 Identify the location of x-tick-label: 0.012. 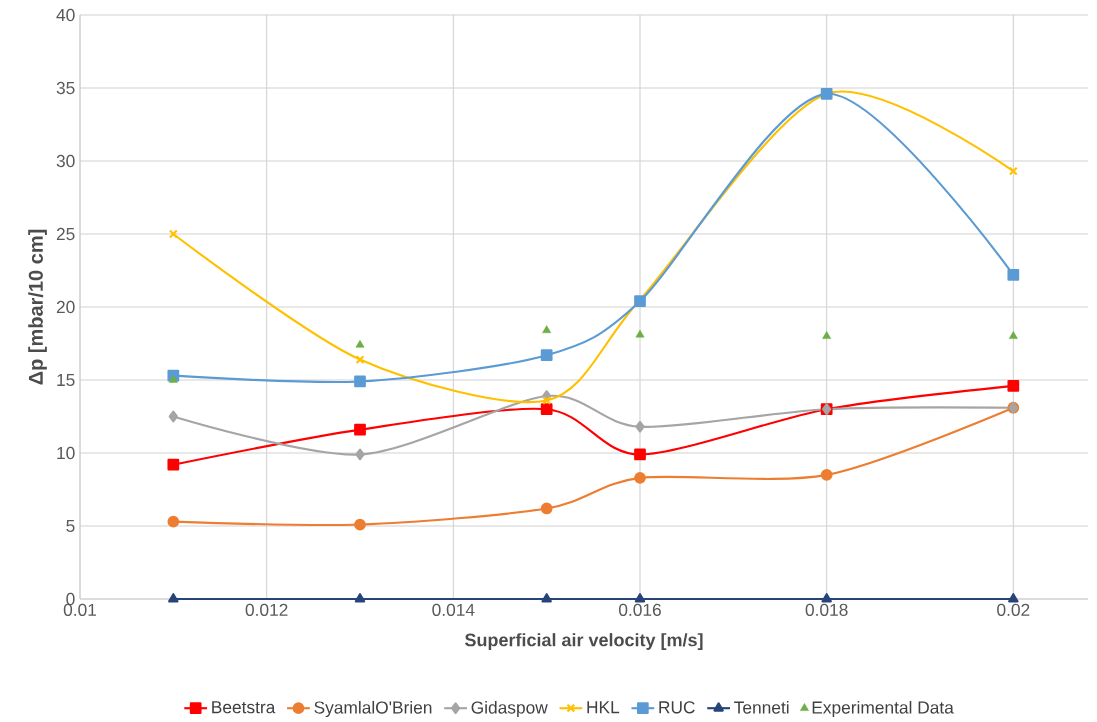
(266, 609).